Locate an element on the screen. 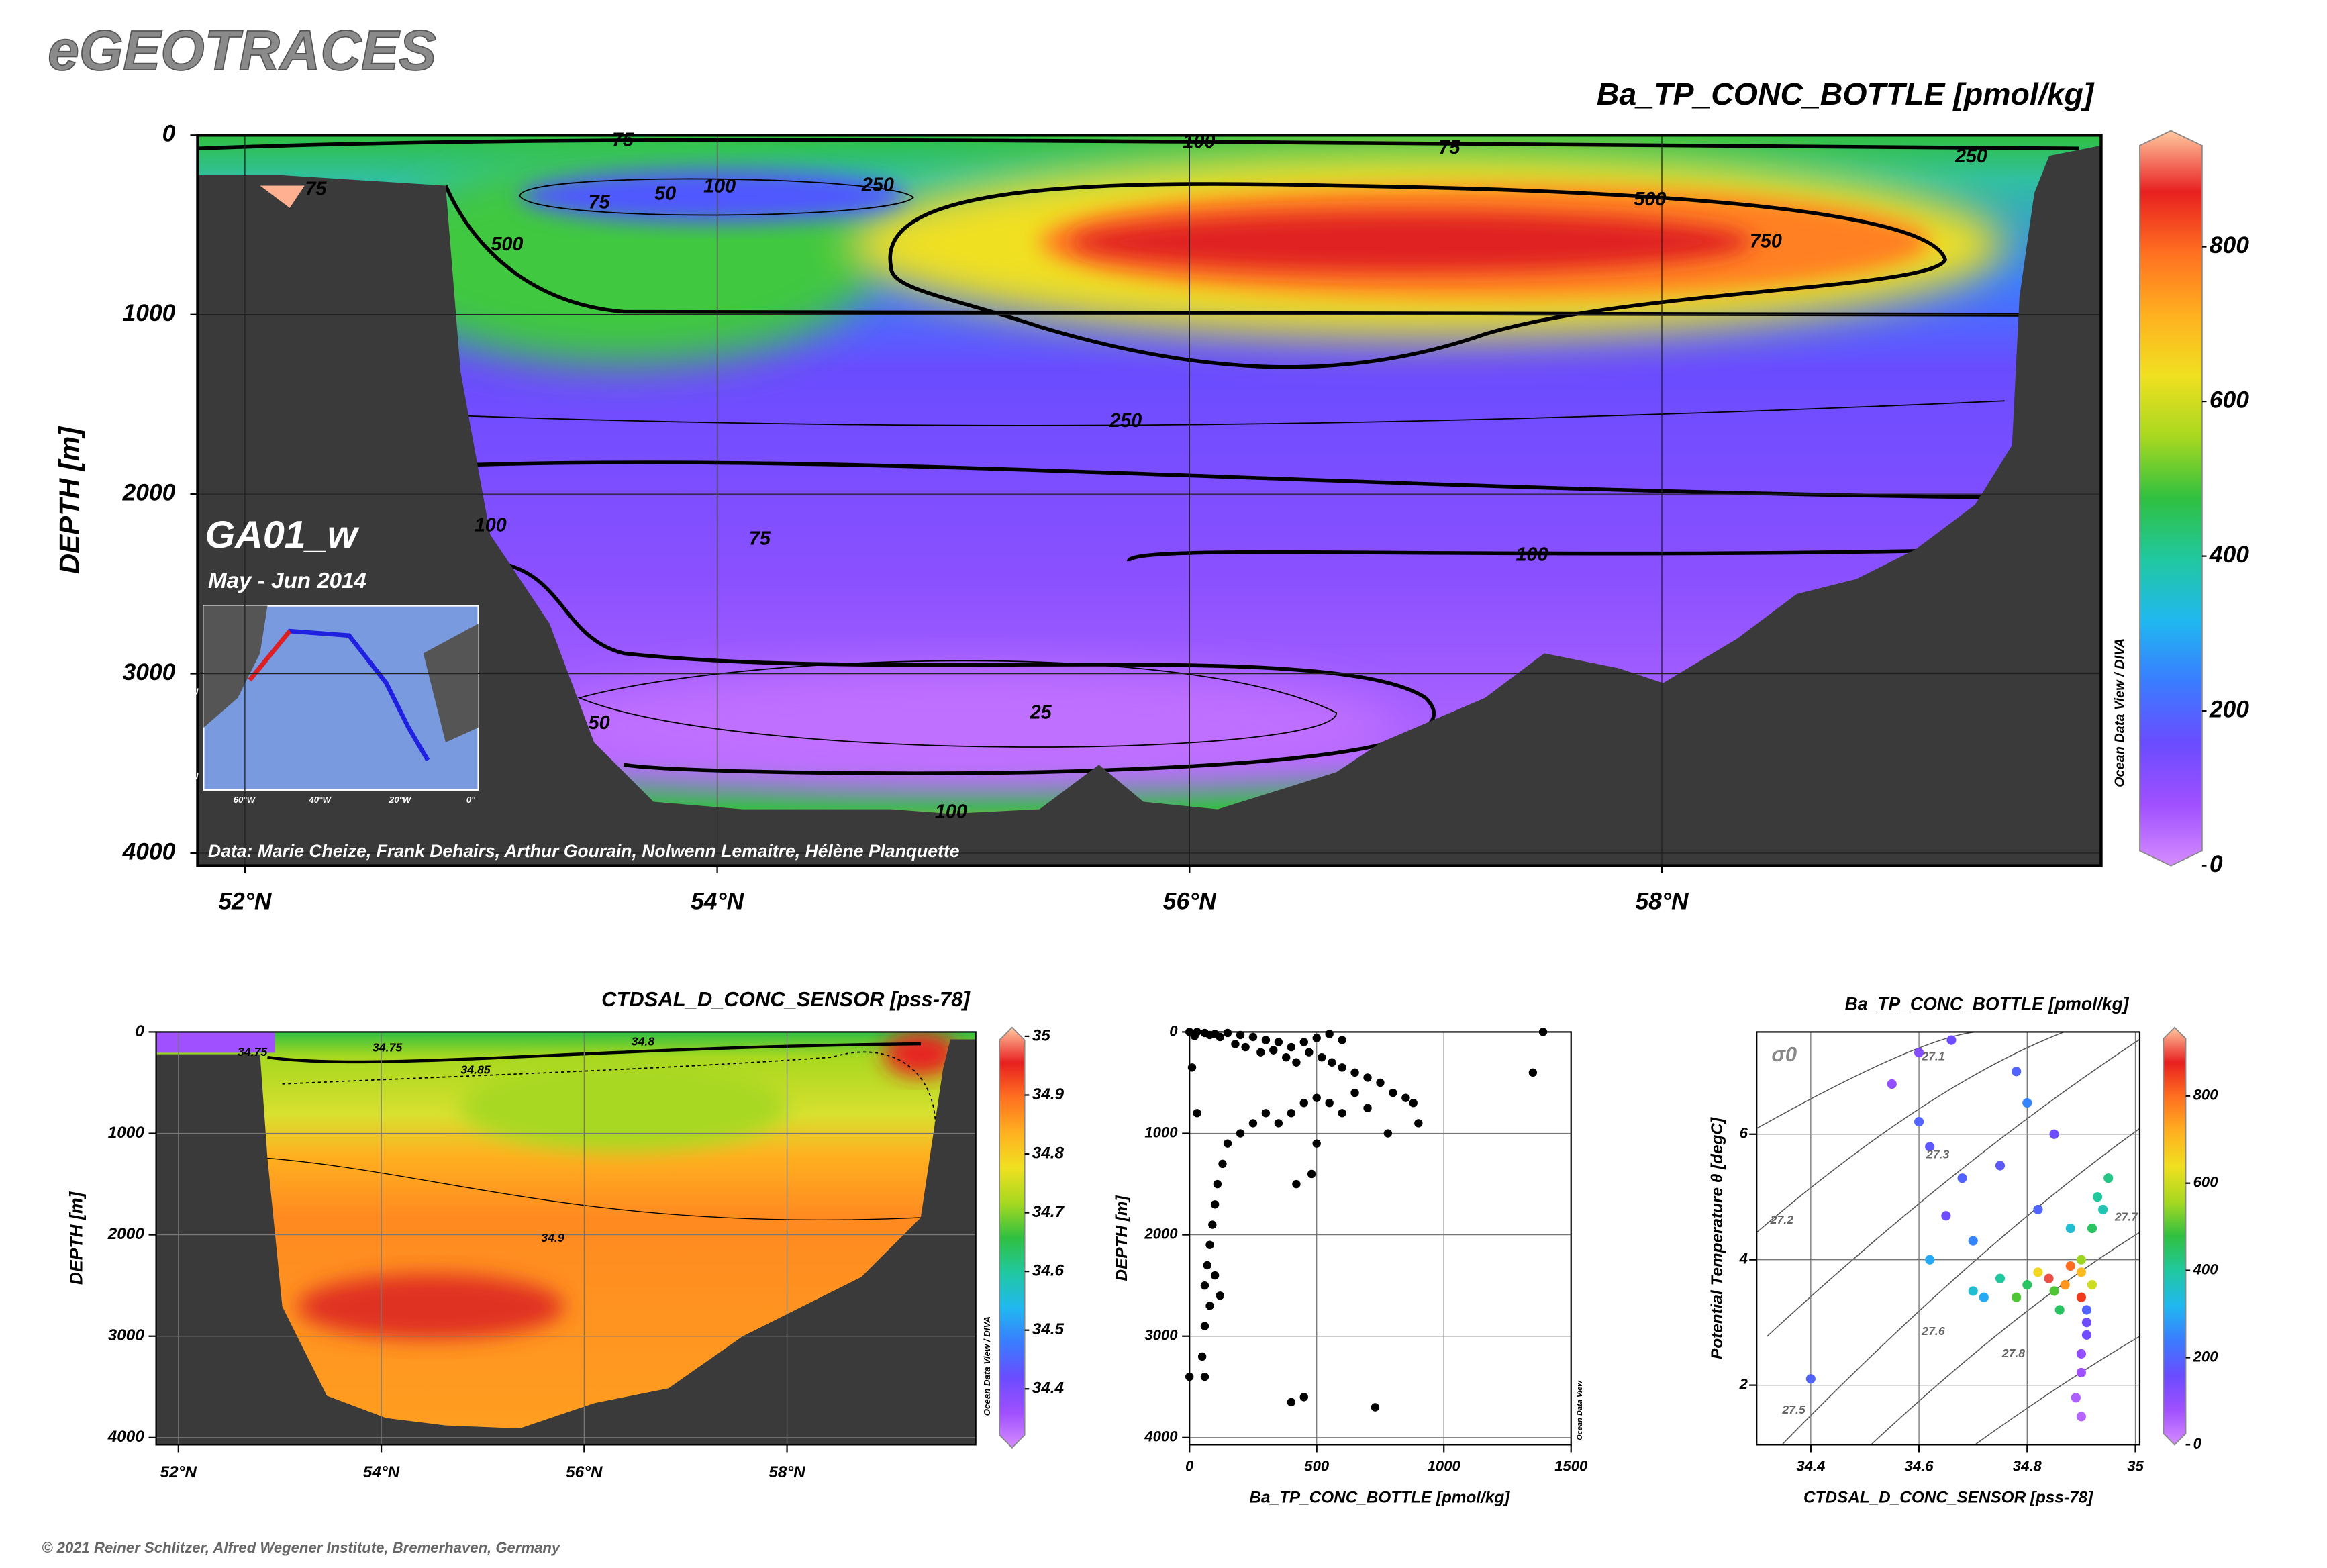 Image resolution: width=2327 pixels, height=1568 pixels. inset-label: 50°N is located at coordinates (189, 691).